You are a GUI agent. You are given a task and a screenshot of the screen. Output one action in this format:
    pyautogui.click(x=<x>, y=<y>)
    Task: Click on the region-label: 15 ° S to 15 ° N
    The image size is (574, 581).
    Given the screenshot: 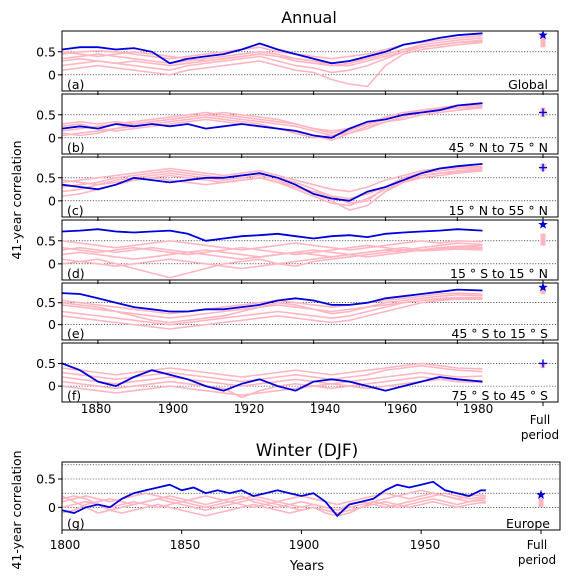 What is the action you would take?
    pyautogui.click(x=499, y=273)
    